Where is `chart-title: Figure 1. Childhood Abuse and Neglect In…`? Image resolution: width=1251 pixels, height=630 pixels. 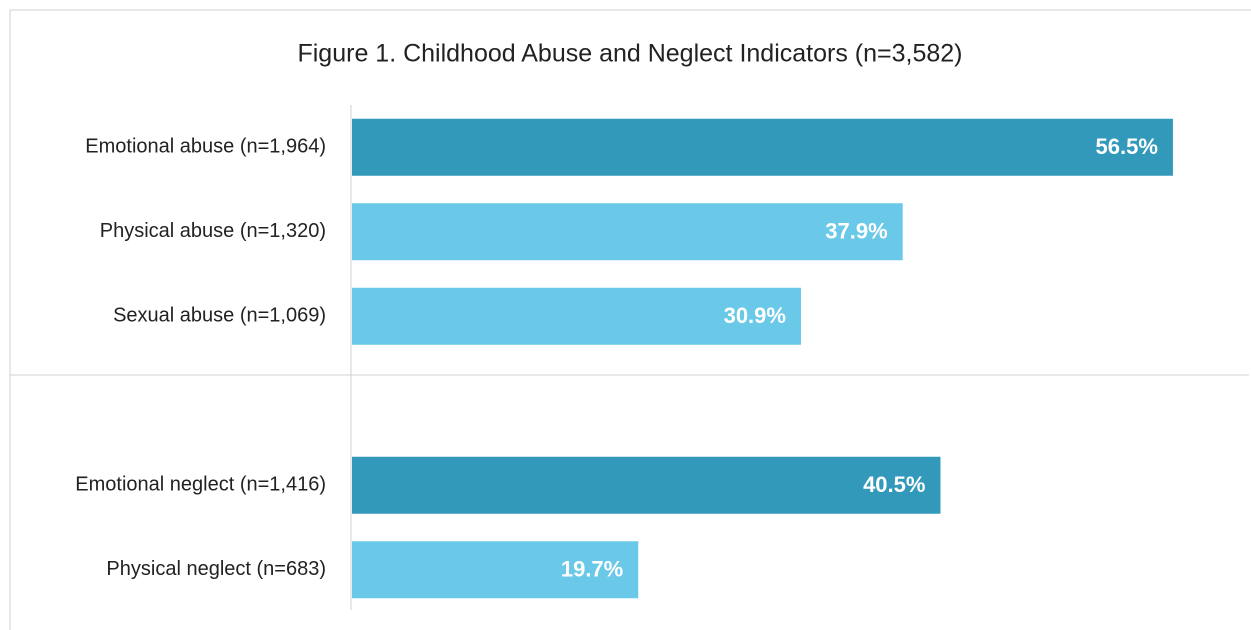
chart-title: Figure 1. Childhood Abuse and Neglect In… is located at coordinates (629, 54).